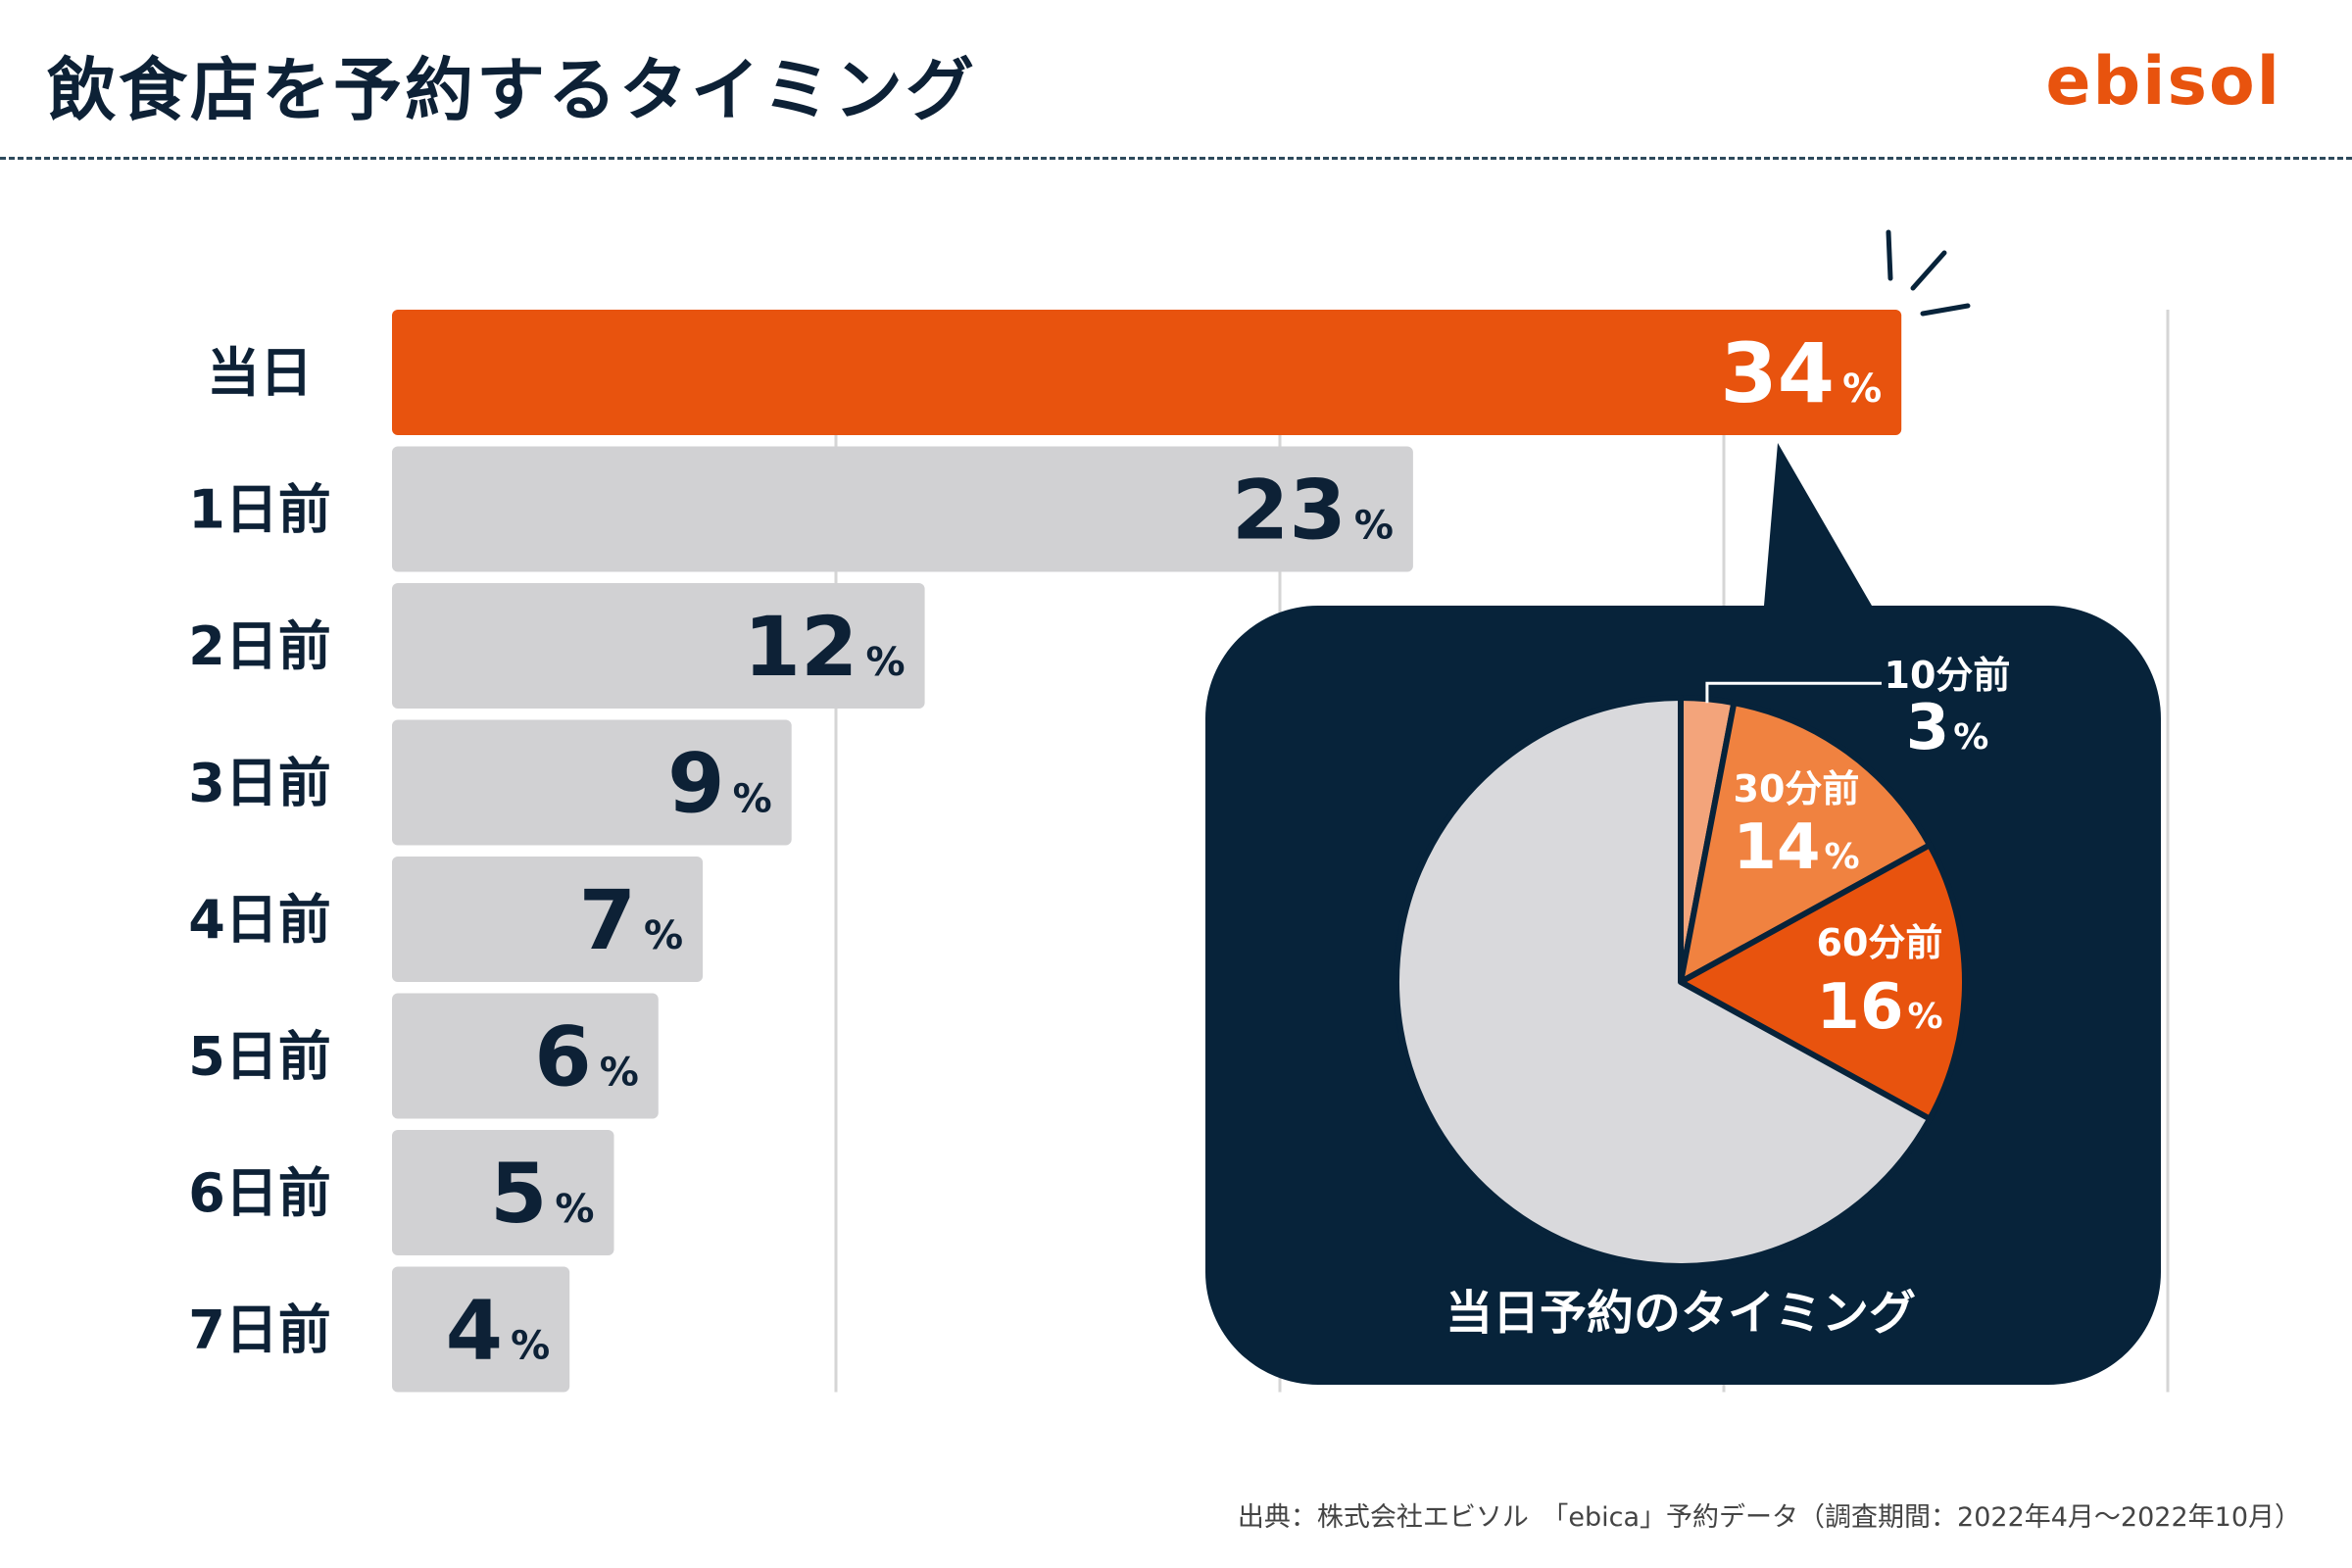  I want to click on pie-value-number: 14, so click(1776, 847).